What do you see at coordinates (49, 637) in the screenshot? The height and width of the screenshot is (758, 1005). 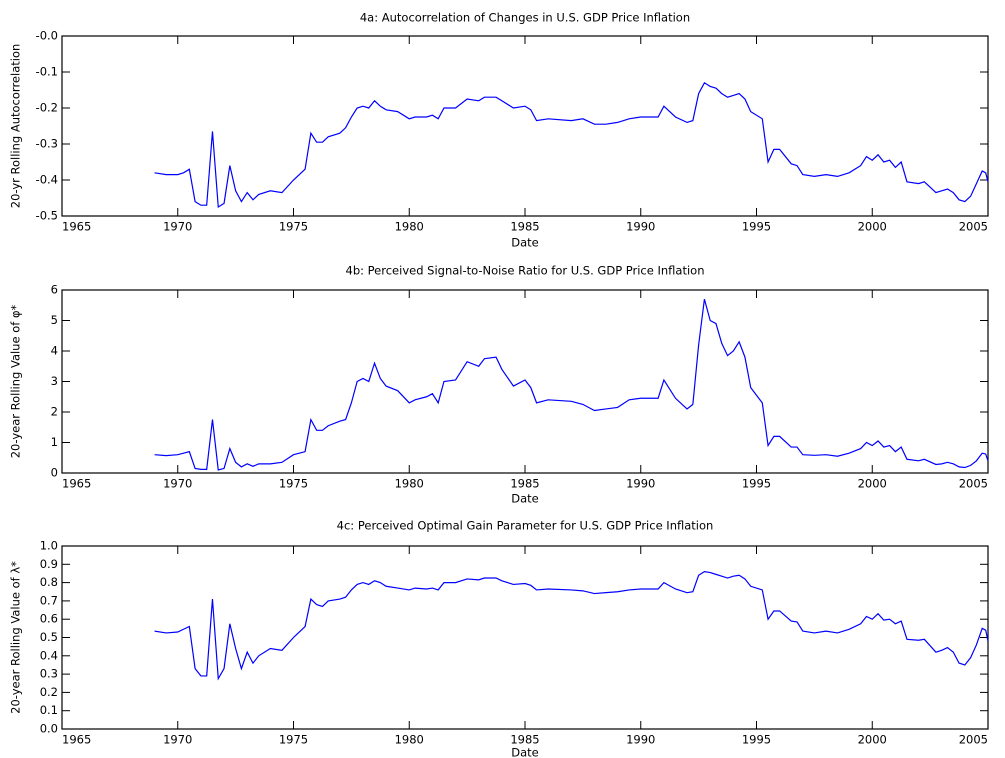 I see `y-tick-label: 0.5` at bounding box center [49, 637].